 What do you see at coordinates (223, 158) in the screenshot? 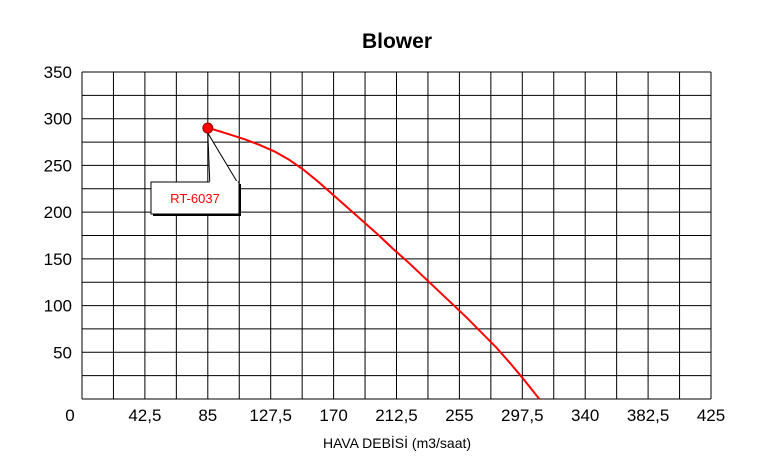
I see `callout-pointer` at bounding box center [223, 158].